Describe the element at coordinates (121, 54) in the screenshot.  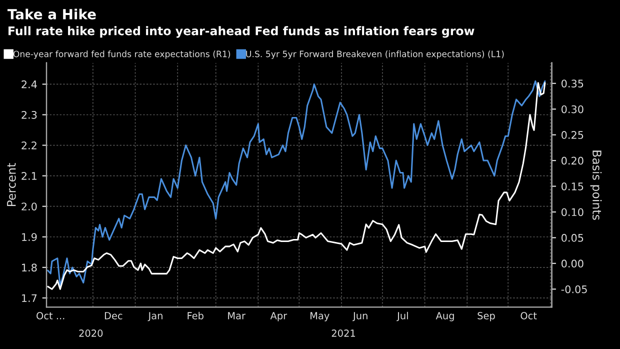
I see `legend-label: One-year forward fed funds rate expectations (R1)` at that location.